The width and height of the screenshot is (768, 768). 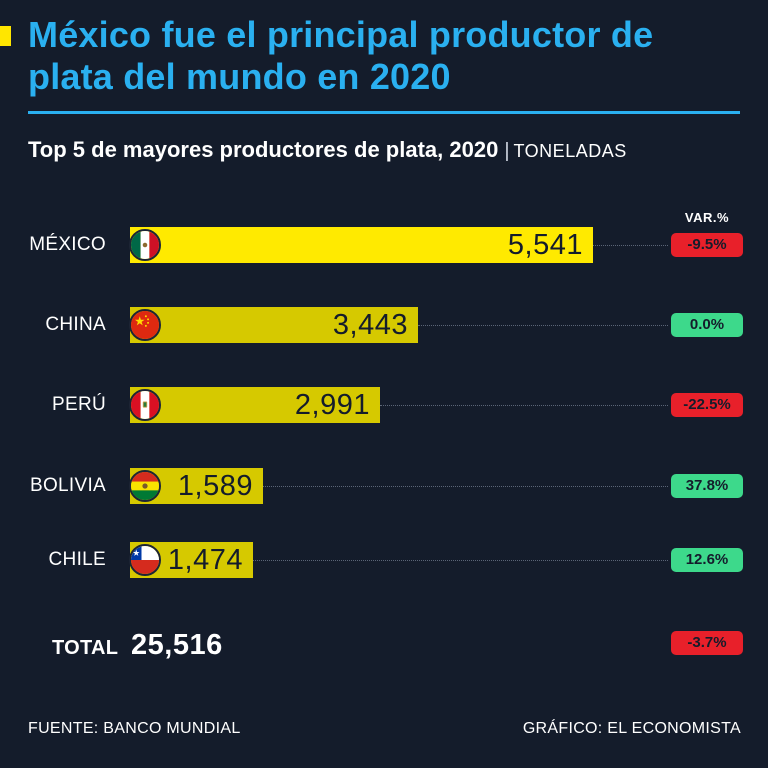 What do you see at coordinates (370, 325) in the screenshot?
I see `bar-value-label: 3,443` at bounding box center [370, 325].